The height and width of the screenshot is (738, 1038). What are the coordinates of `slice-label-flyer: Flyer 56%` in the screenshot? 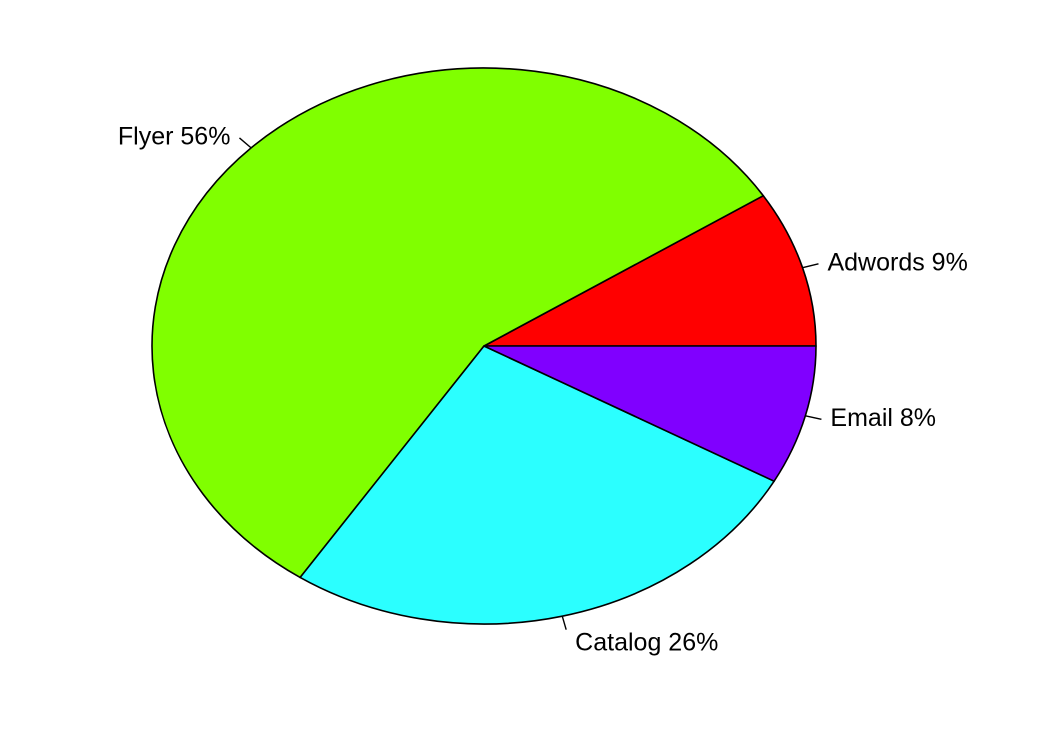 It's located at (174, 137).